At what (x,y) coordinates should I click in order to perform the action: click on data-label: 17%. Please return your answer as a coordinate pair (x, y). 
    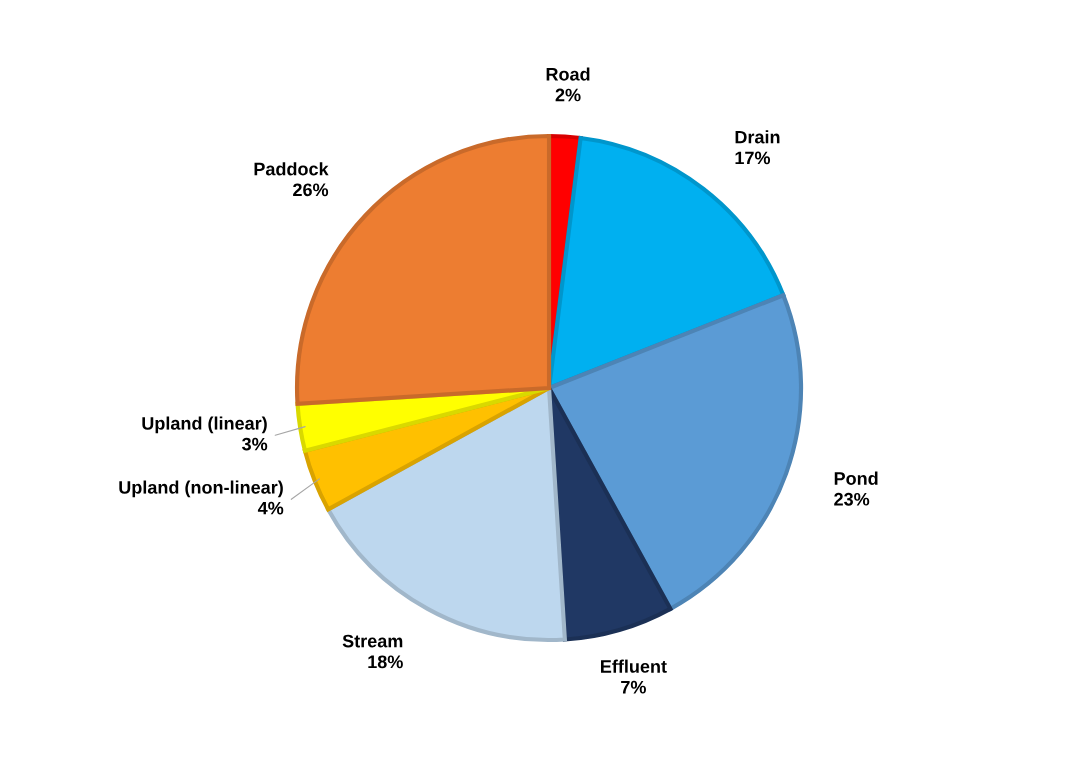
    Looking at the image, I should click on (753, 158).